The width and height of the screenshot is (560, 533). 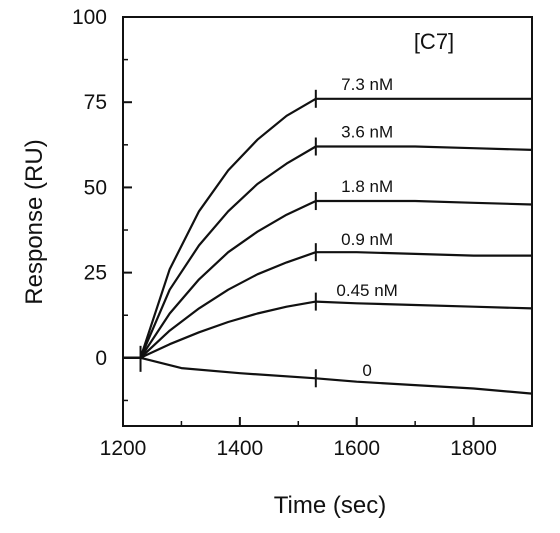 I want to click on y-tick-label: 100, so click(x=89, y=17).